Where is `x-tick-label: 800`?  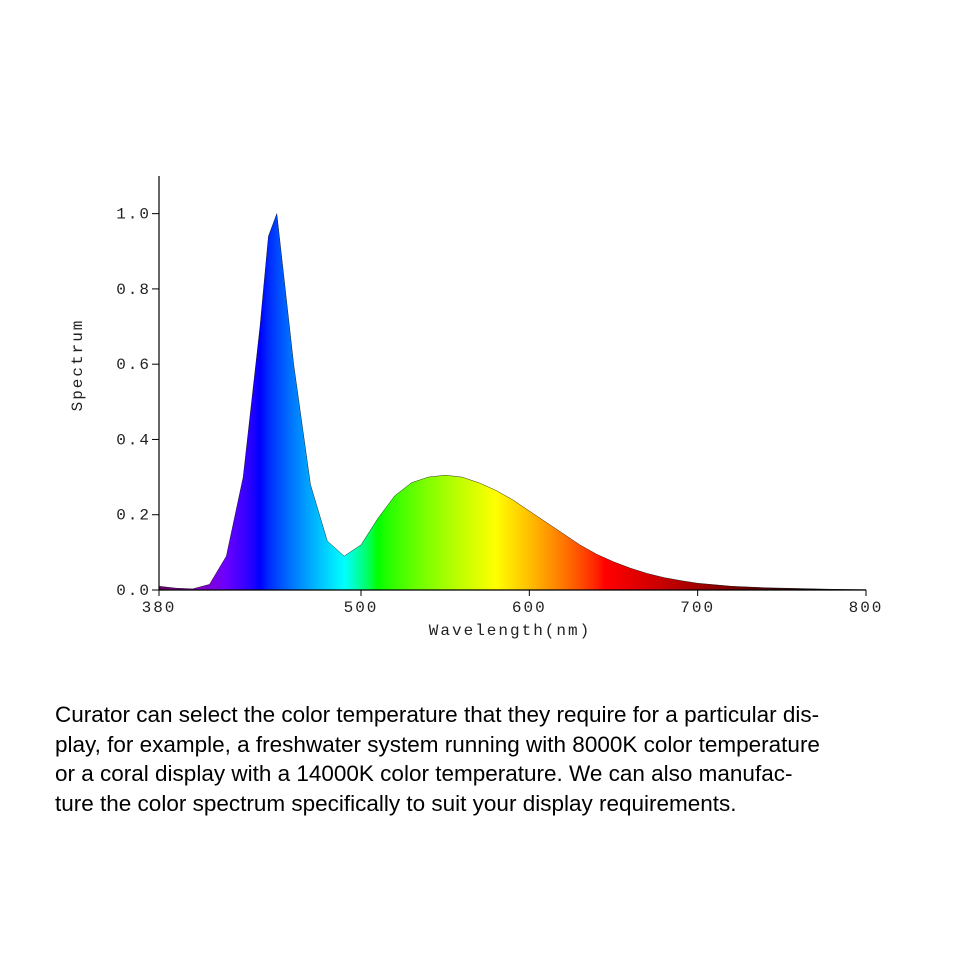 x-tick-label: 800 is located at coordinates (866, 608).